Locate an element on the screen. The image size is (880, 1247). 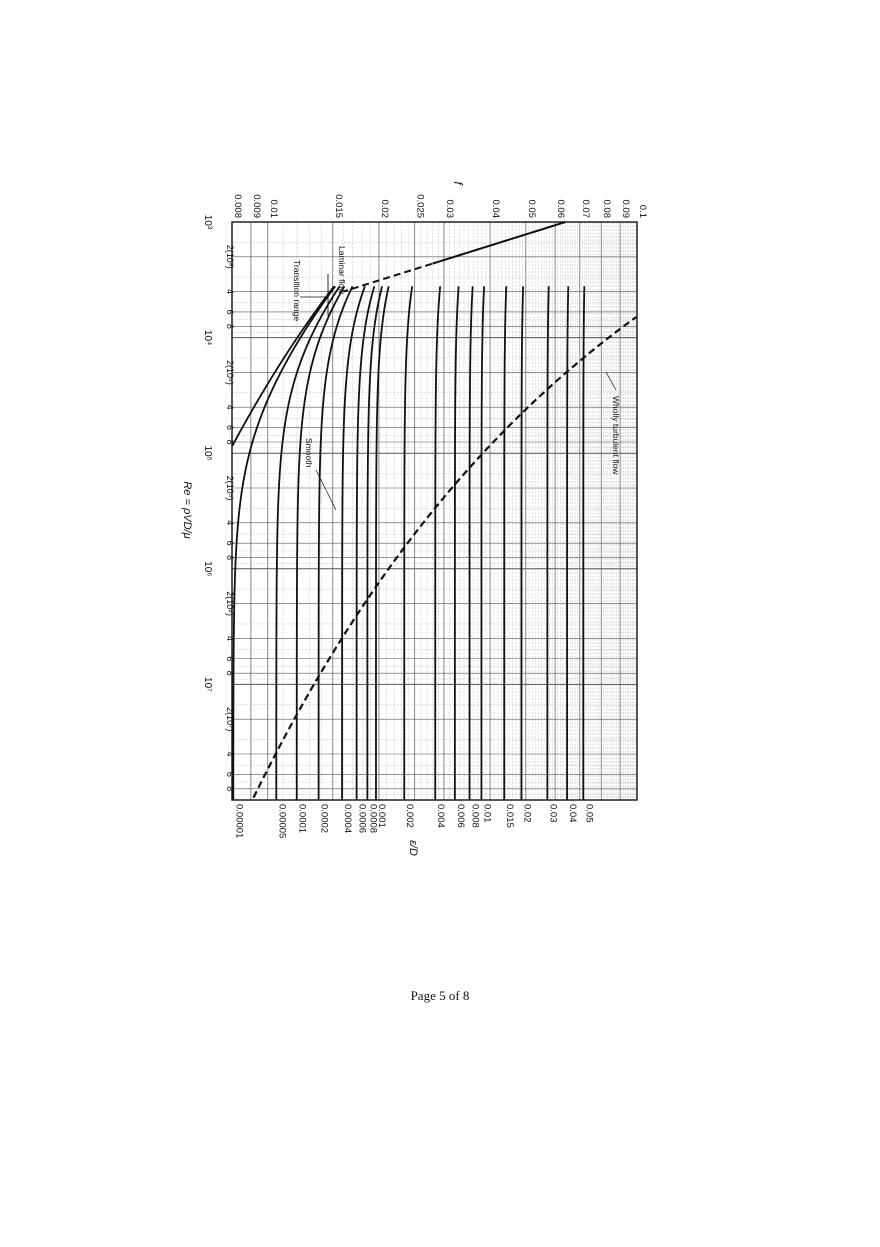
smooth-leader is located at coordinates (326, 490).